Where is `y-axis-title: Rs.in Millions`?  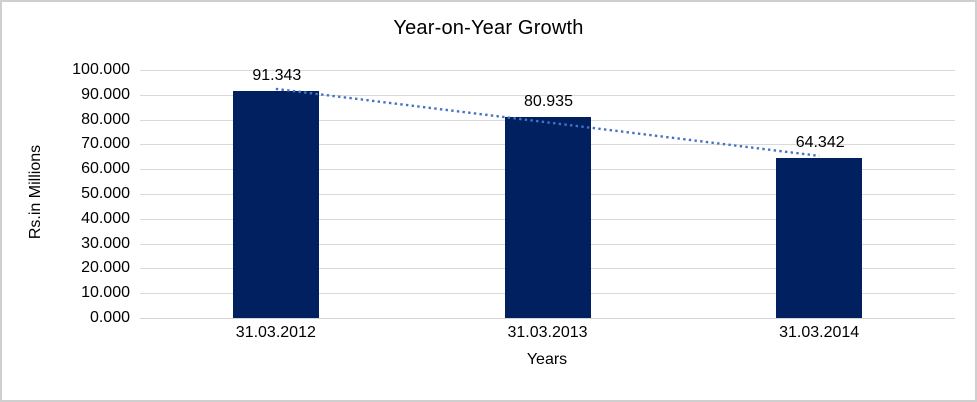 y-axis-title: Rs.in Millions is located at coordinates (35, 192).